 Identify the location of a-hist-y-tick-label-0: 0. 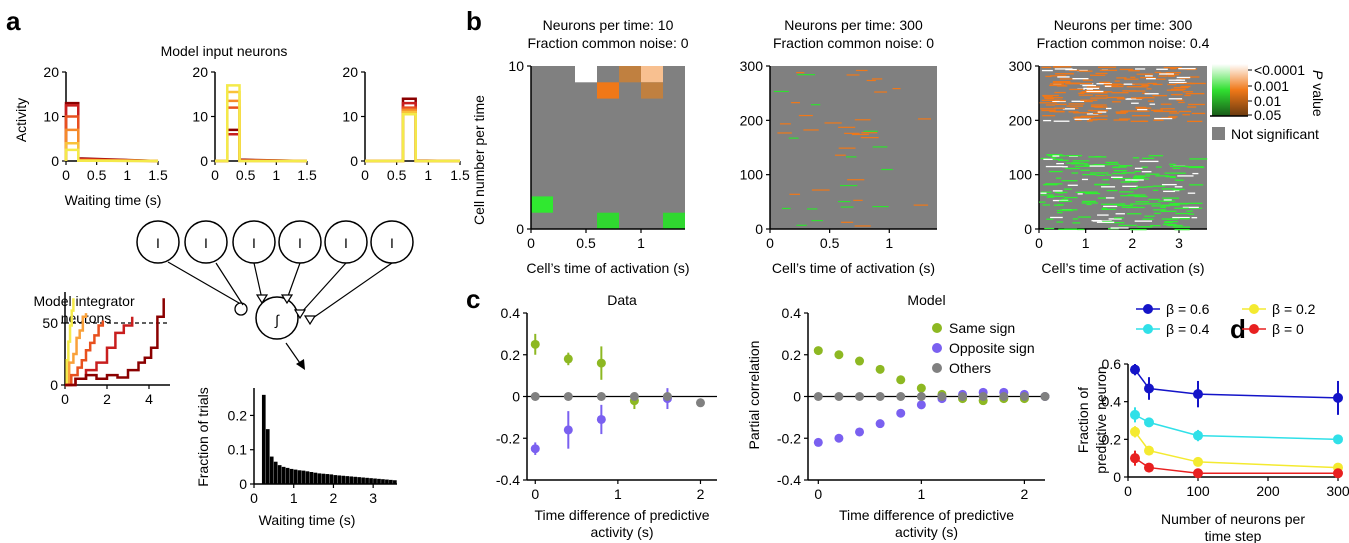
(243, 484).